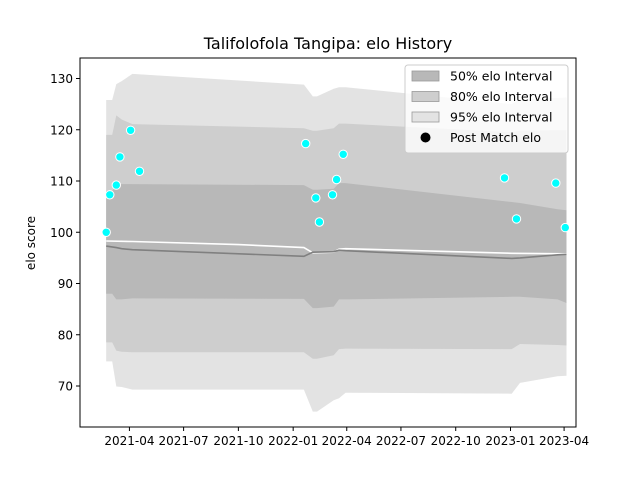 The image size is (640, 480). What do you see at coordinates (564, 441) in the screenshot?
I see `x-tick-label: 2023-04` at bounding box center [564, 441].